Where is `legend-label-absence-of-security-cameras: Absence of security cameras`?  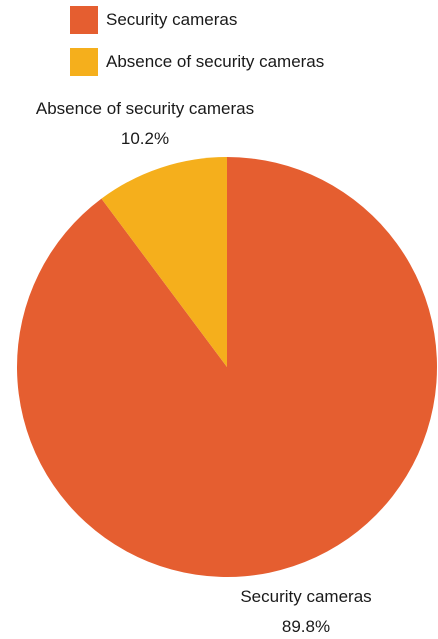
legend-label-absence-of-security-cameras: Absence of security cameras is located at coordinates (215, 61).